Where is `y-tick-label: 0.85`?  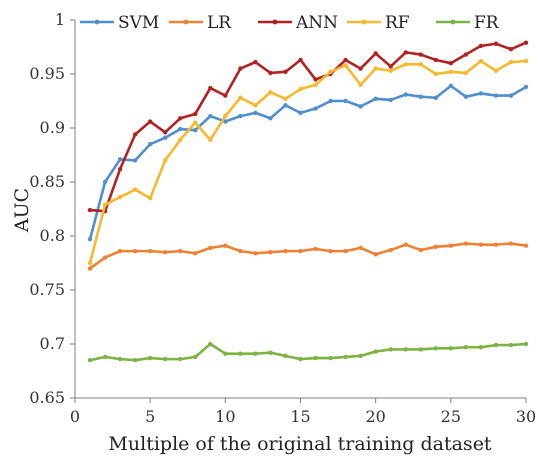 y-tick-label: 0.85 is located at coordinates (47, 181).